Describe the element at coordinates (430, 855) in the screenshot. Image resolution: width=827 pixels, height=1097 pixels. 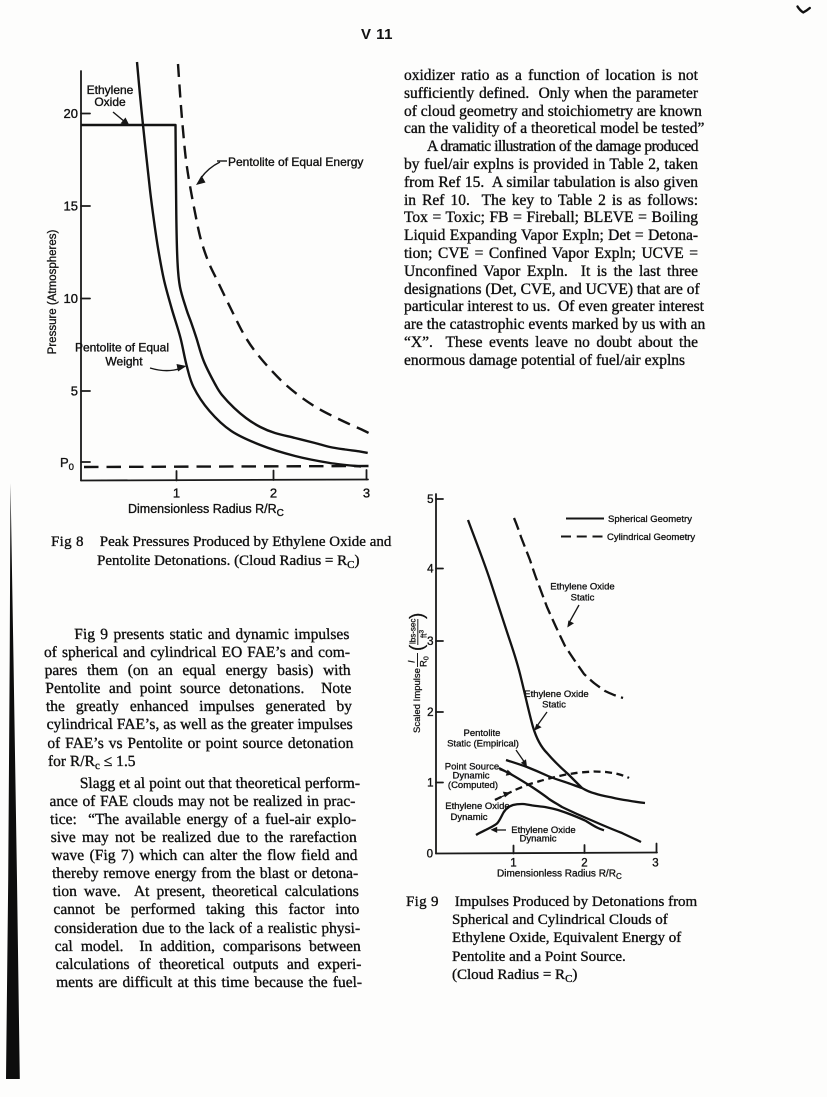
I see `svg-text: 0` at that location.